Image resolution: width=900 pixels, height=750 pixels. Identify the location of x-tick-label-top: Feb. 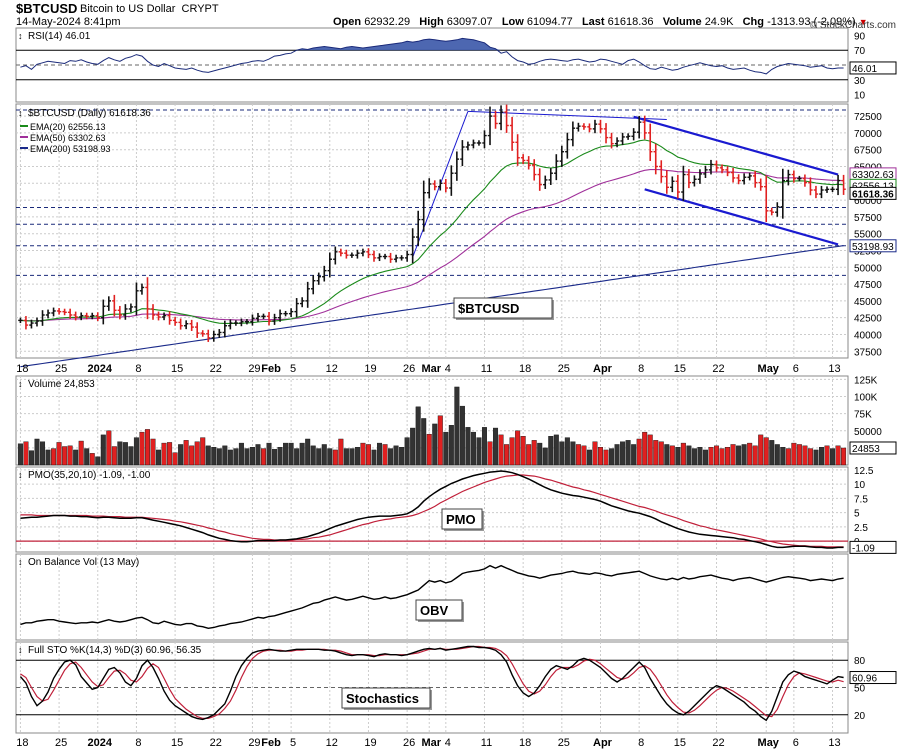
(271, 369).